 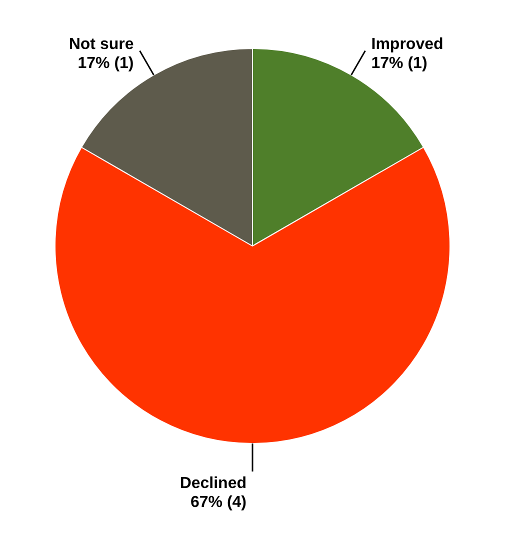 I want to click on slice-label: Not sure, so click(x=101, y=45).